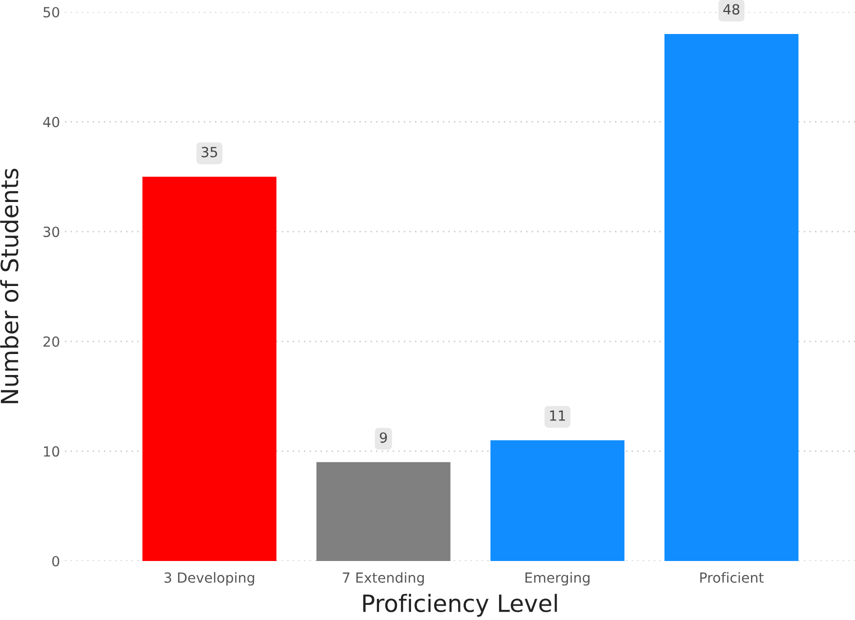 This screenshot has width=855, height=620. I want to click on x-tick-label: Emerging, so click(558, 579).